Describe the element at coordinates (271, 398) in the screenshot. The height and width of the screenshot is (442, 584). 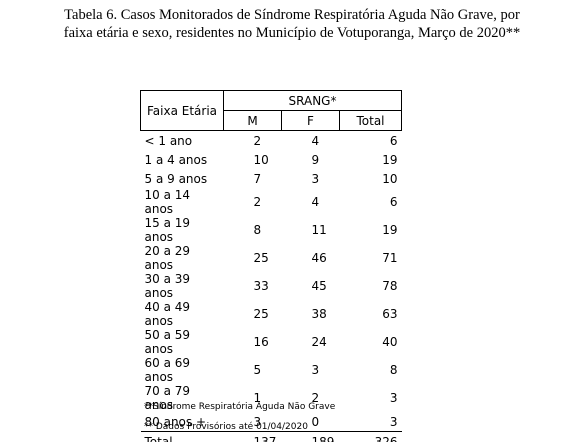
I see `table-row: 70 a 79 anos 1 2 3` at that location.